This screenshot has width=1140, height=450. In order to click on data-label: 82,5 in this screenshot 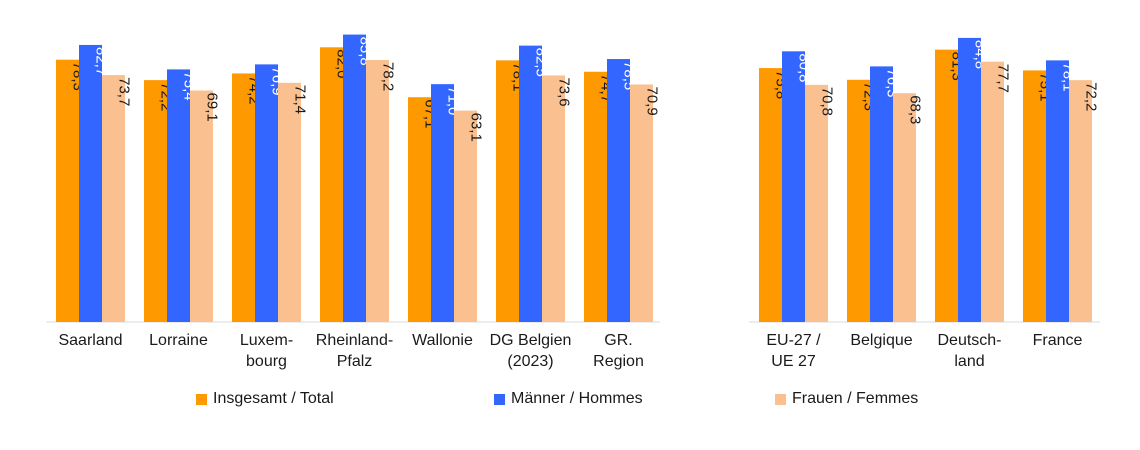, I will do `click(541, 62)`.